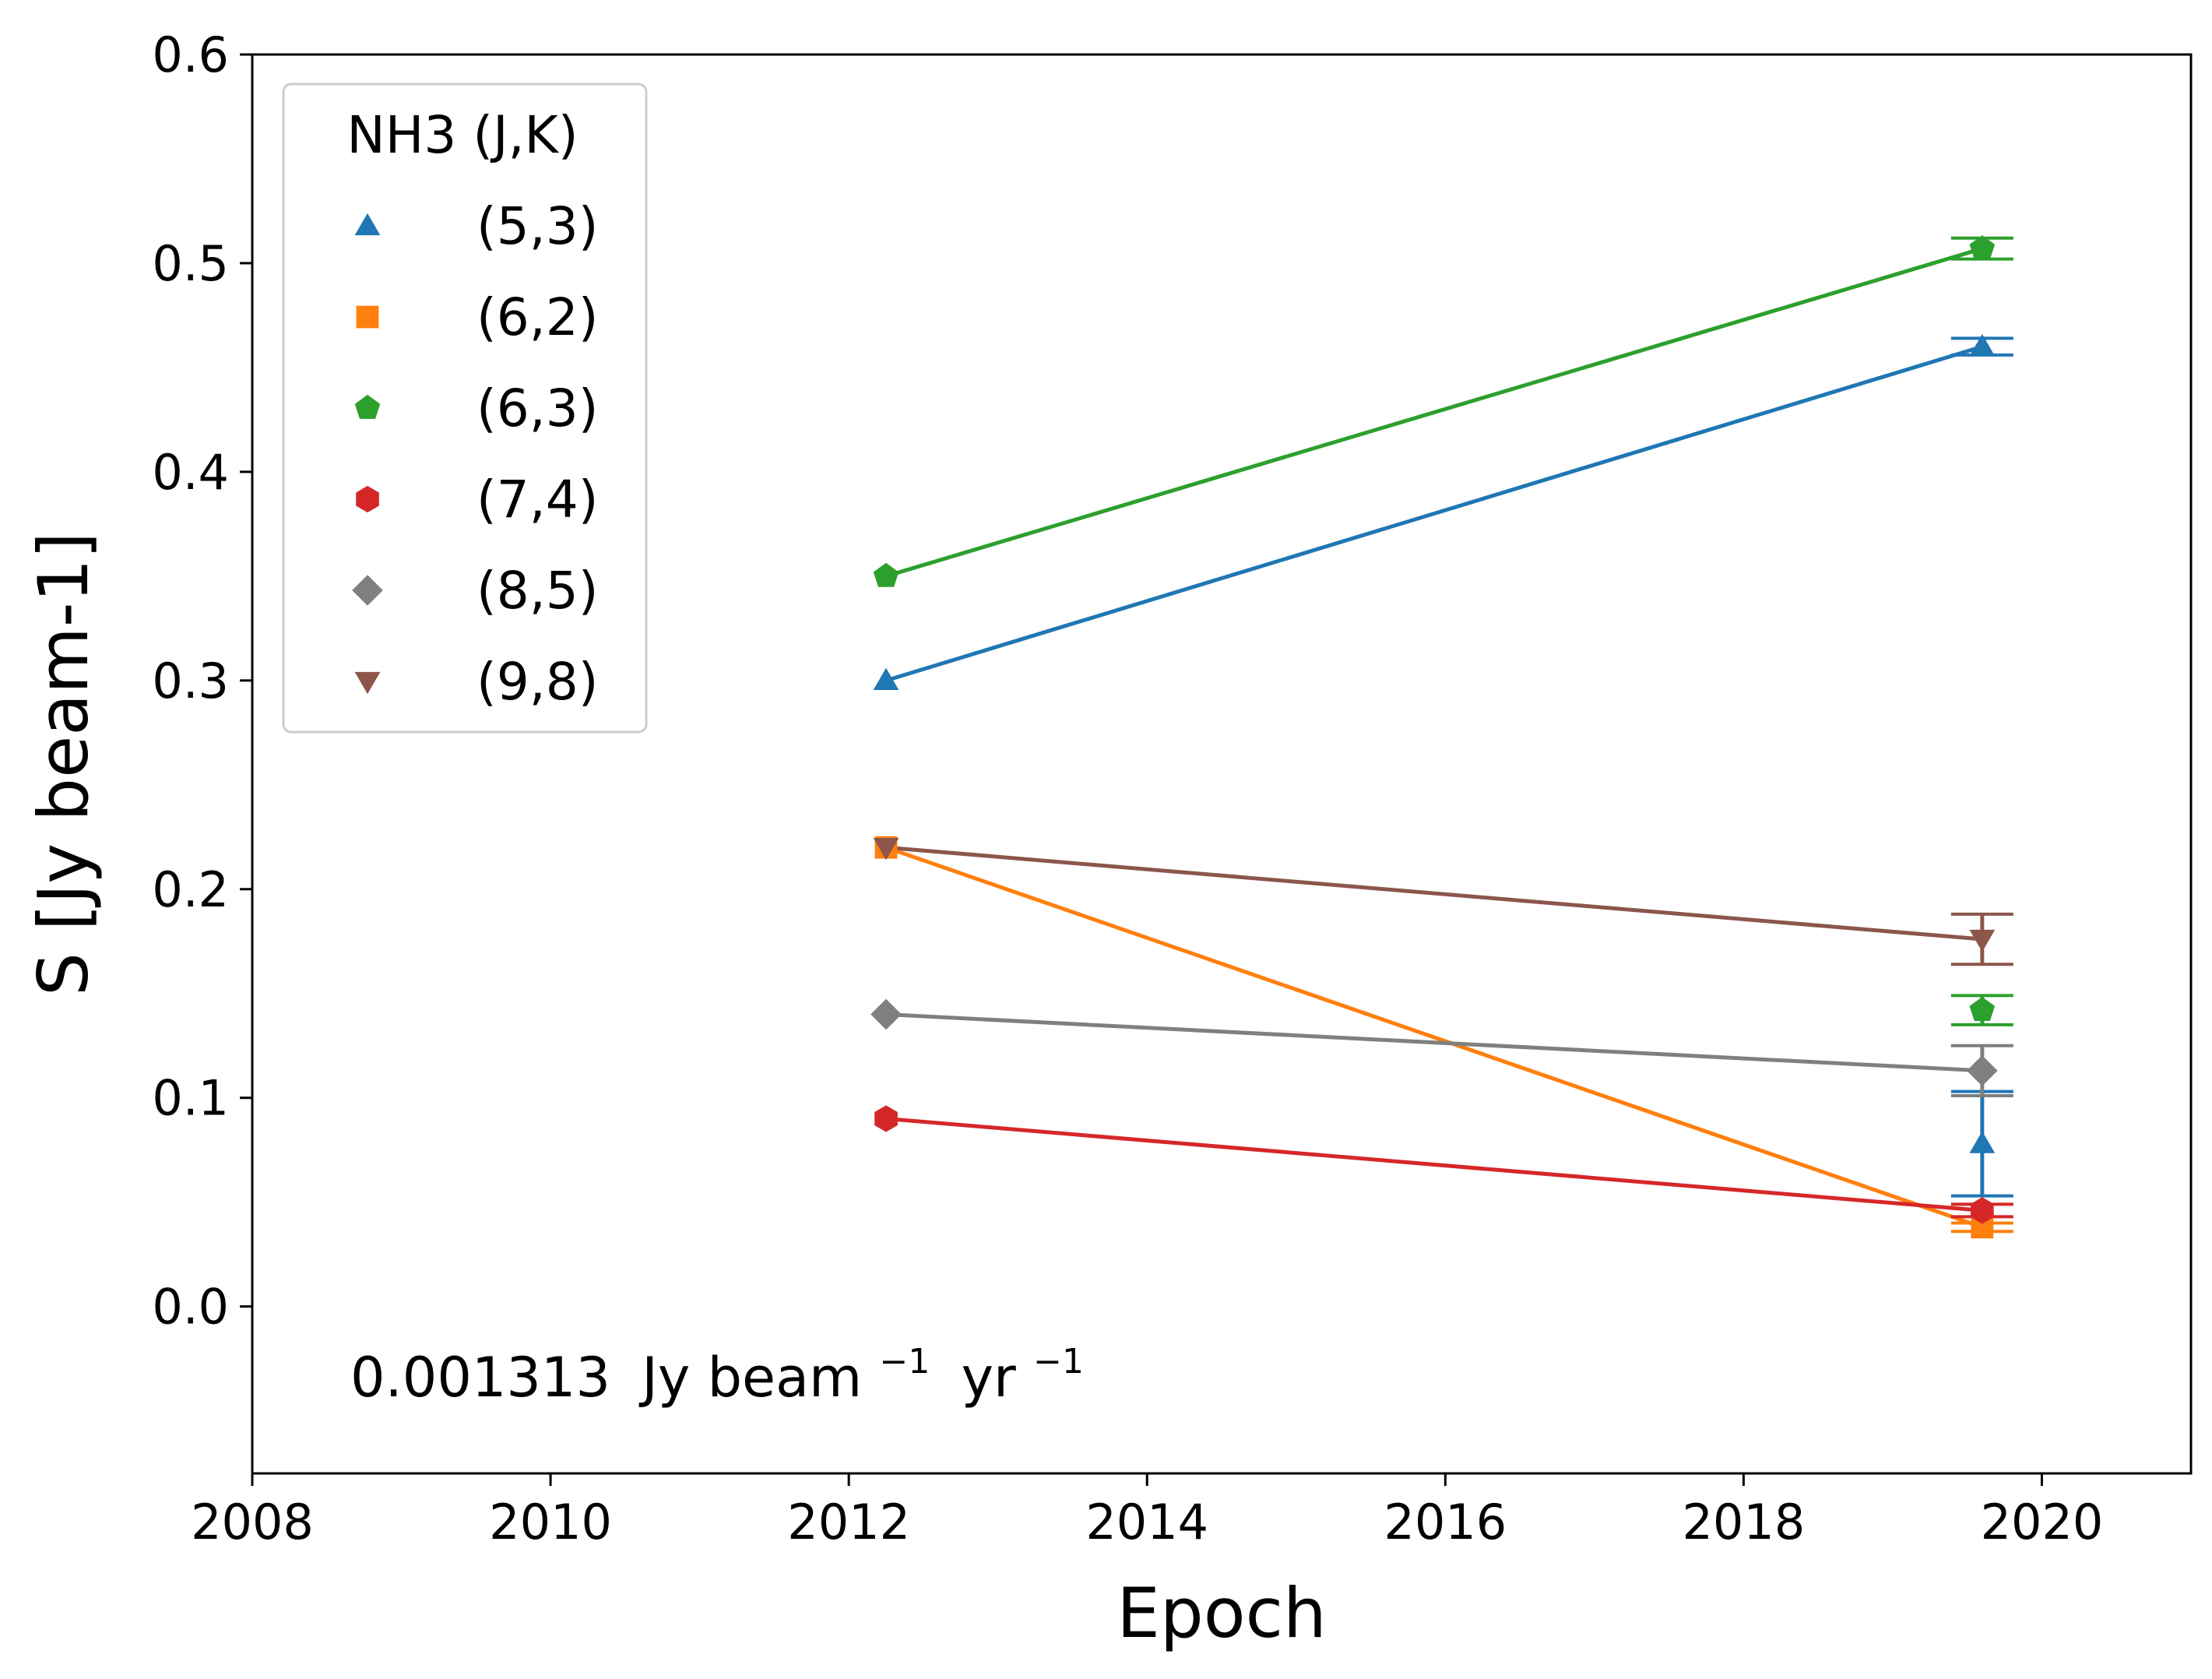 The height and width of the screenshot is (1679, 2212). Describe the element at coordinates (190, 681) in the screenshot. I see `y-tick-label: 0.3` at that location.